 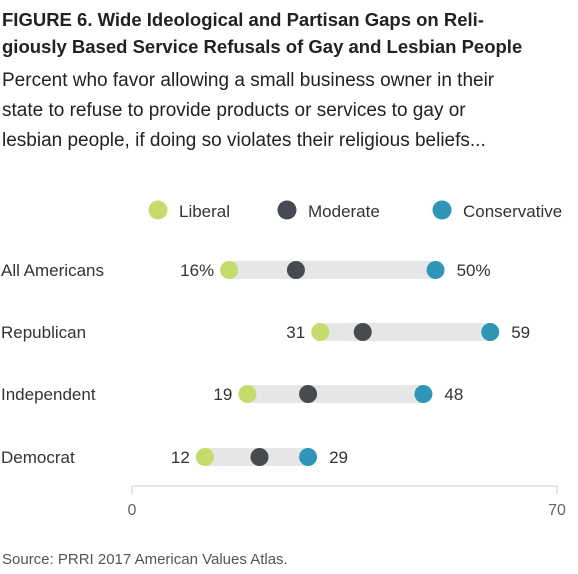 I want to click on x-tick-label-min: 0, so click(x=132, y=510).